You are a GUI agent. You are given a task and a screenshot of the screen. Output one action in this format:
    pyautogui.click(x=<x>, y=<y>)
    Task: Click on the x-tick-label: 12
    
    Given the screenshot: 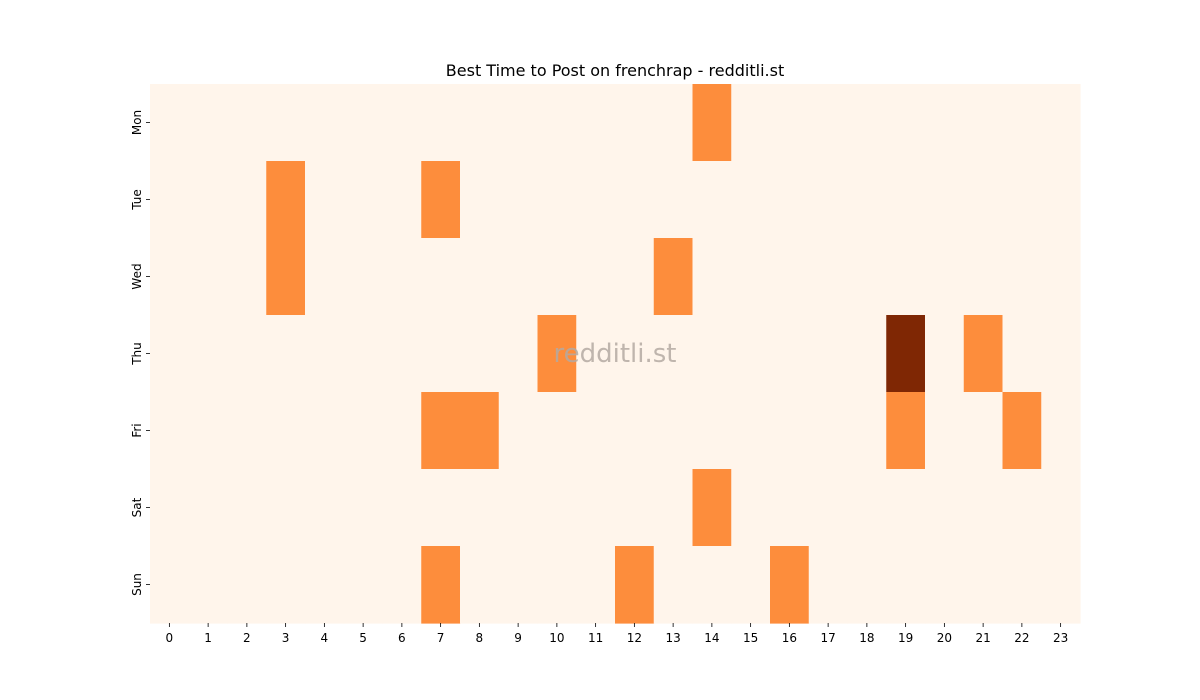 What is the action you would take?
    pyautogui.click(x=634, y=638)
    